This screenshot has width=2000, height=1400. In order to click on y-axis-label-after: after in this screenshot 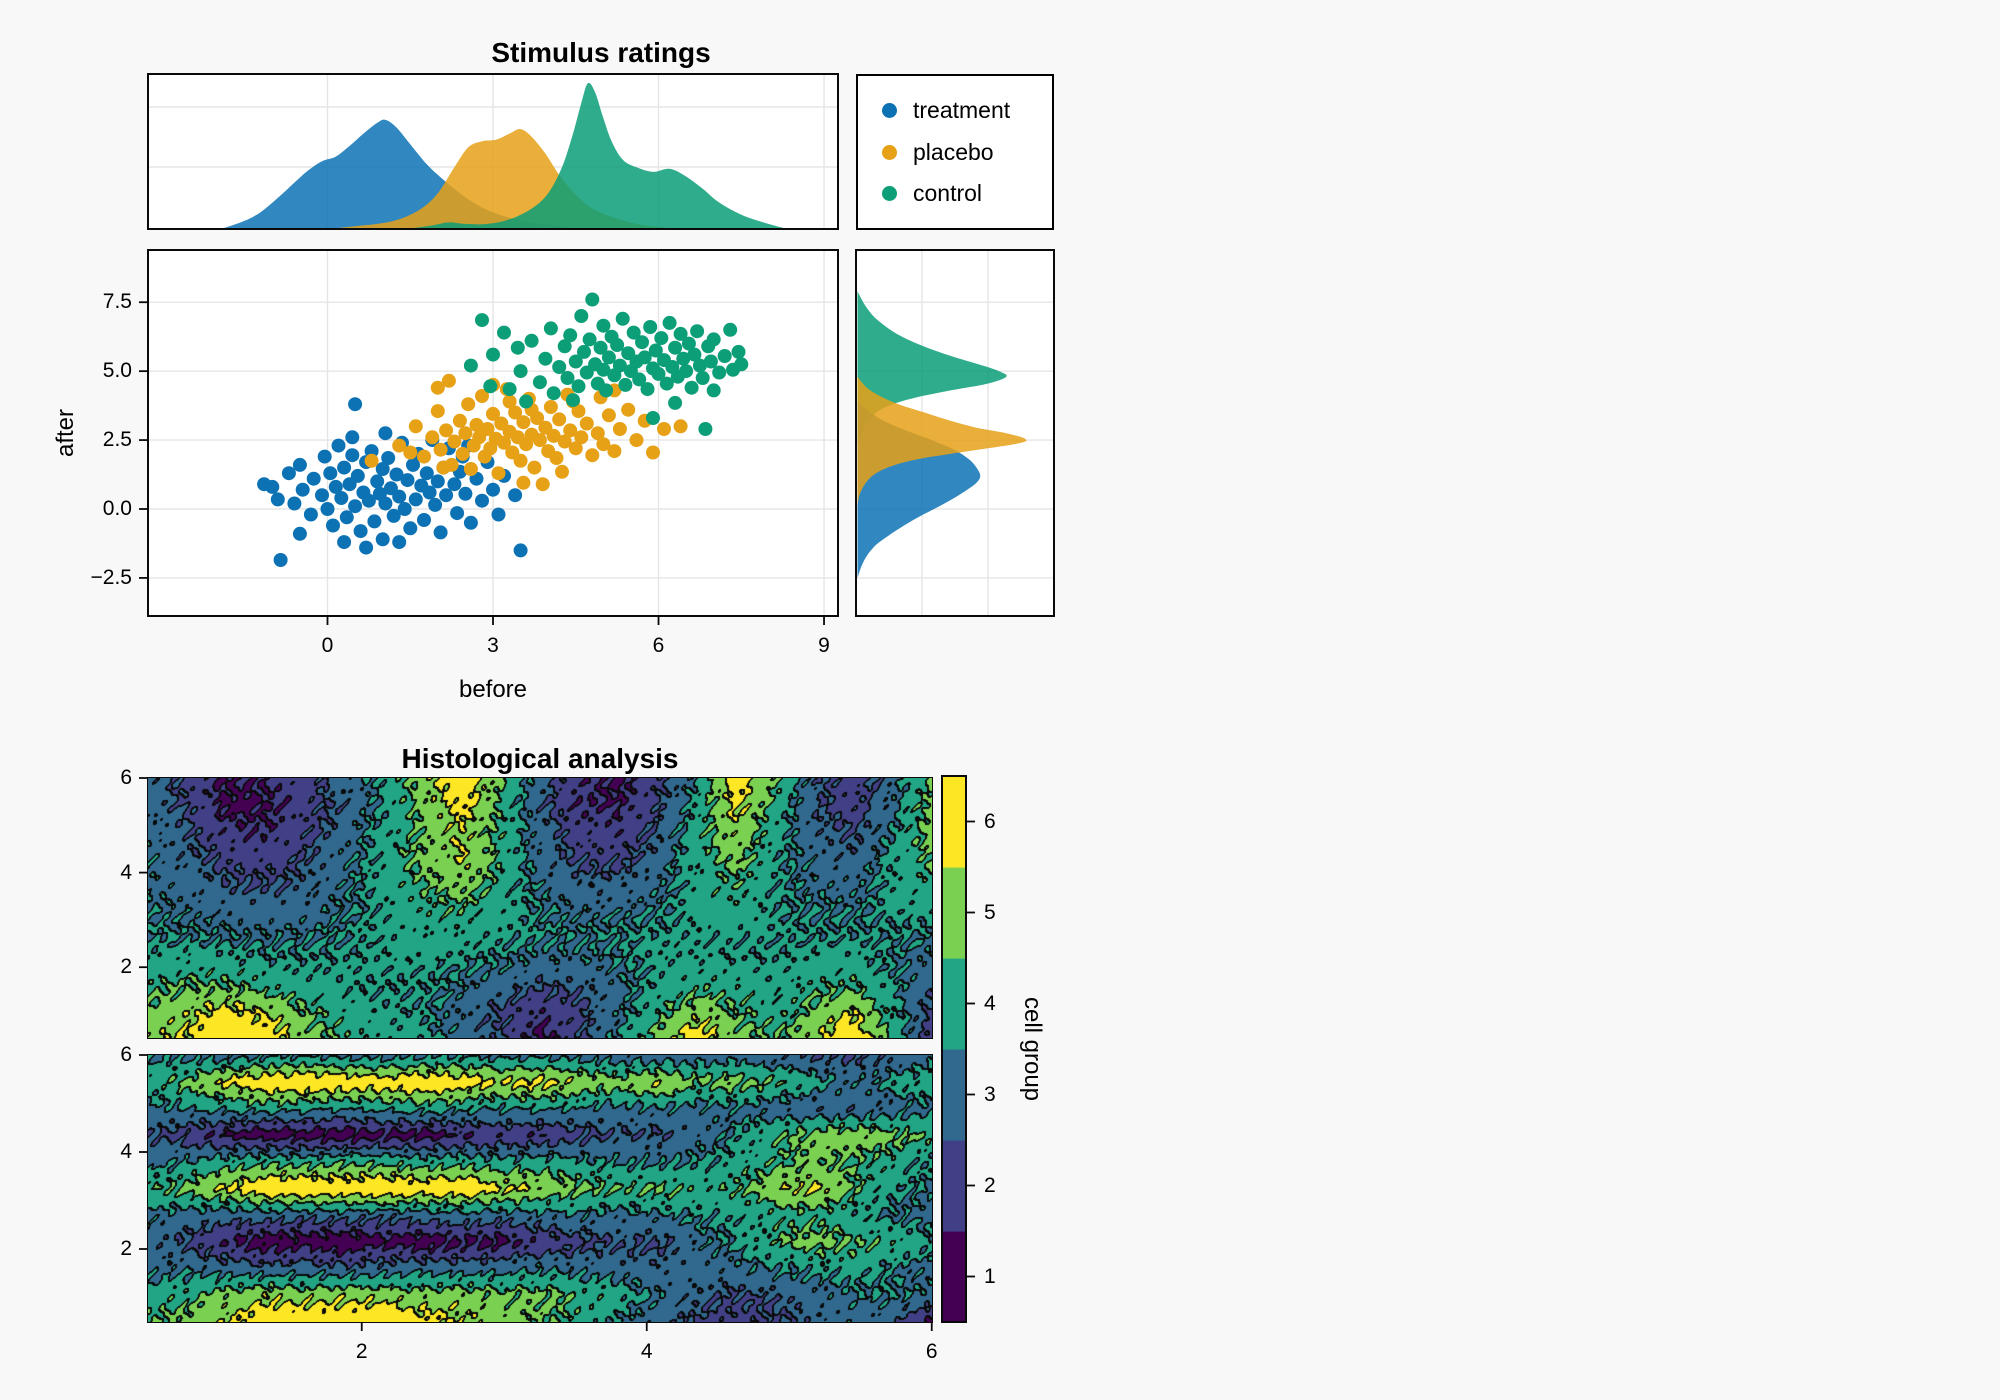, I will do `click(65, 433)`.